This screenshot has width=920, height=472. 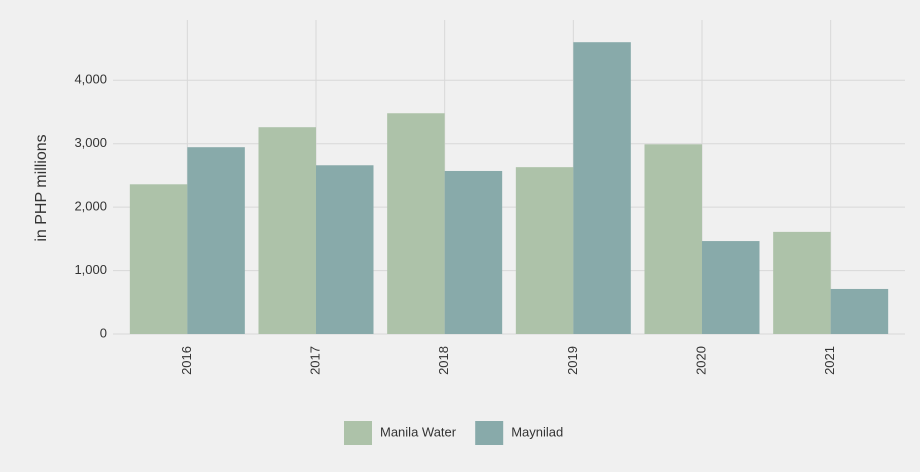 What do you see at coordinates (90, 142) in the screenshot?
I see `y-tick-label: 3,000` at bounding box center [90, 142].